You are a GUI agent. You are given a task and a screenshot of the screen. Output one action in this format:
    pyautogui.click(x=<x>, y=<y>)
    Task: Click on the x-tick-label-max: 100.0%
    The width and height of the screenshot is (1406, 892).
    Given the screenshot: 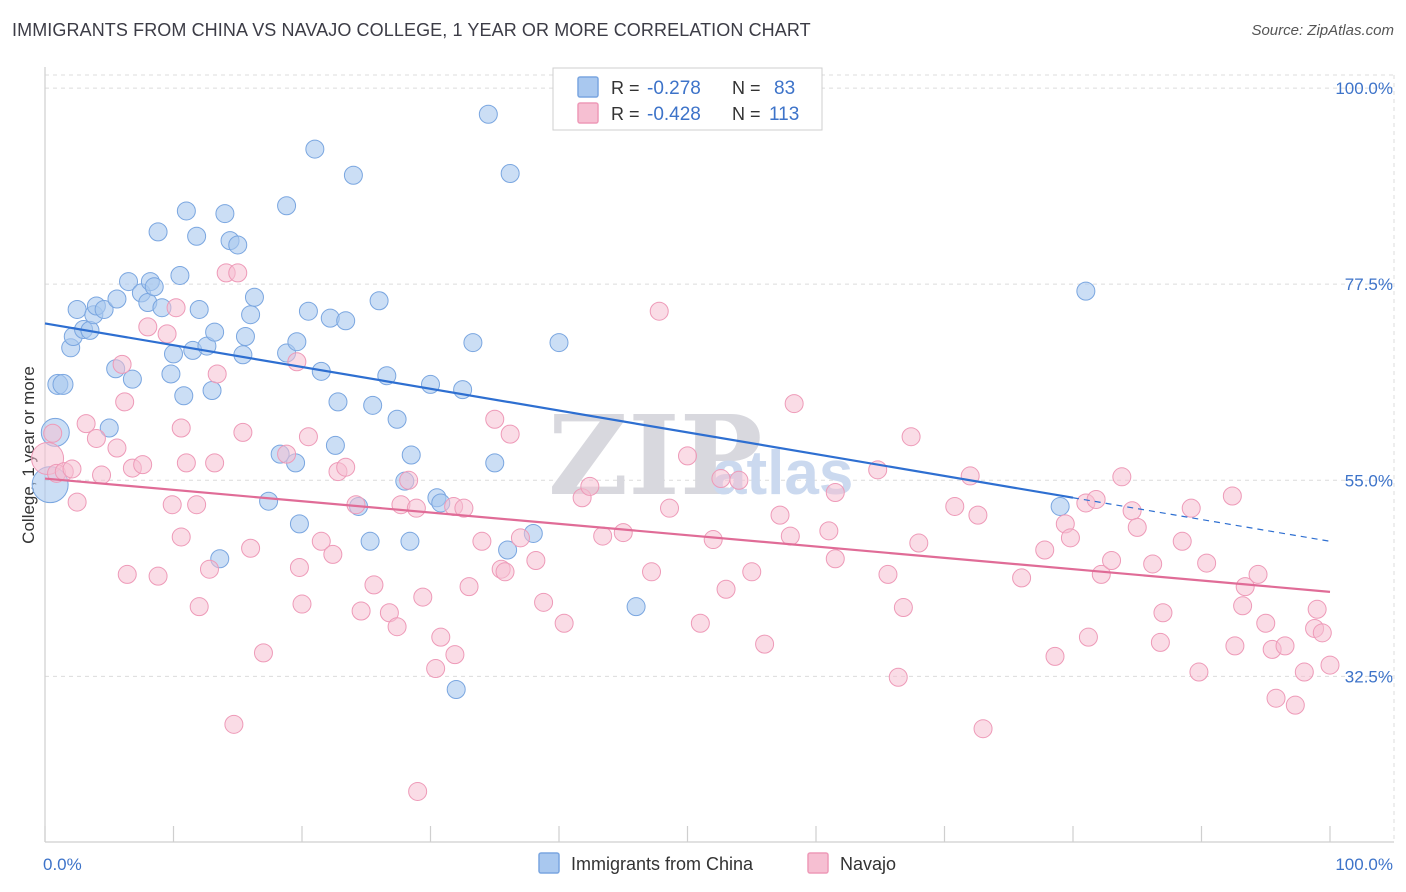 What is the action you would take?
    pyautogui.click(x=1364, y=864)
    